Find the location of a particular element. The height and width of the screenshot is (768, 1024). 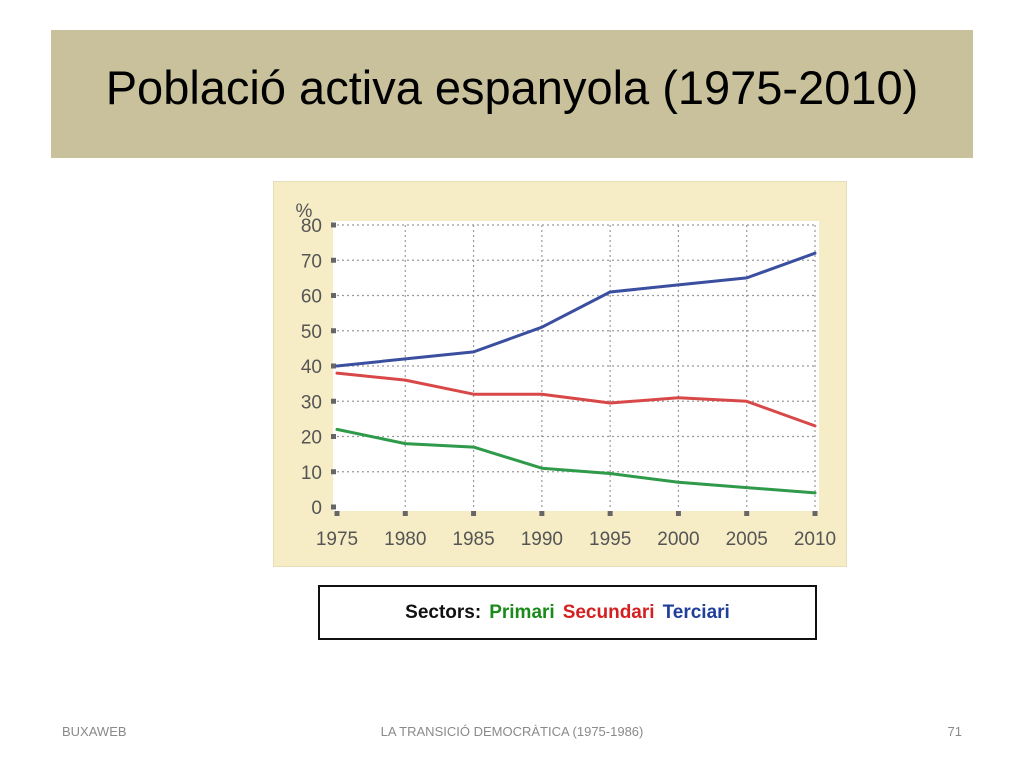

y-tick-label: 80 is located at coordinates (311, 226).